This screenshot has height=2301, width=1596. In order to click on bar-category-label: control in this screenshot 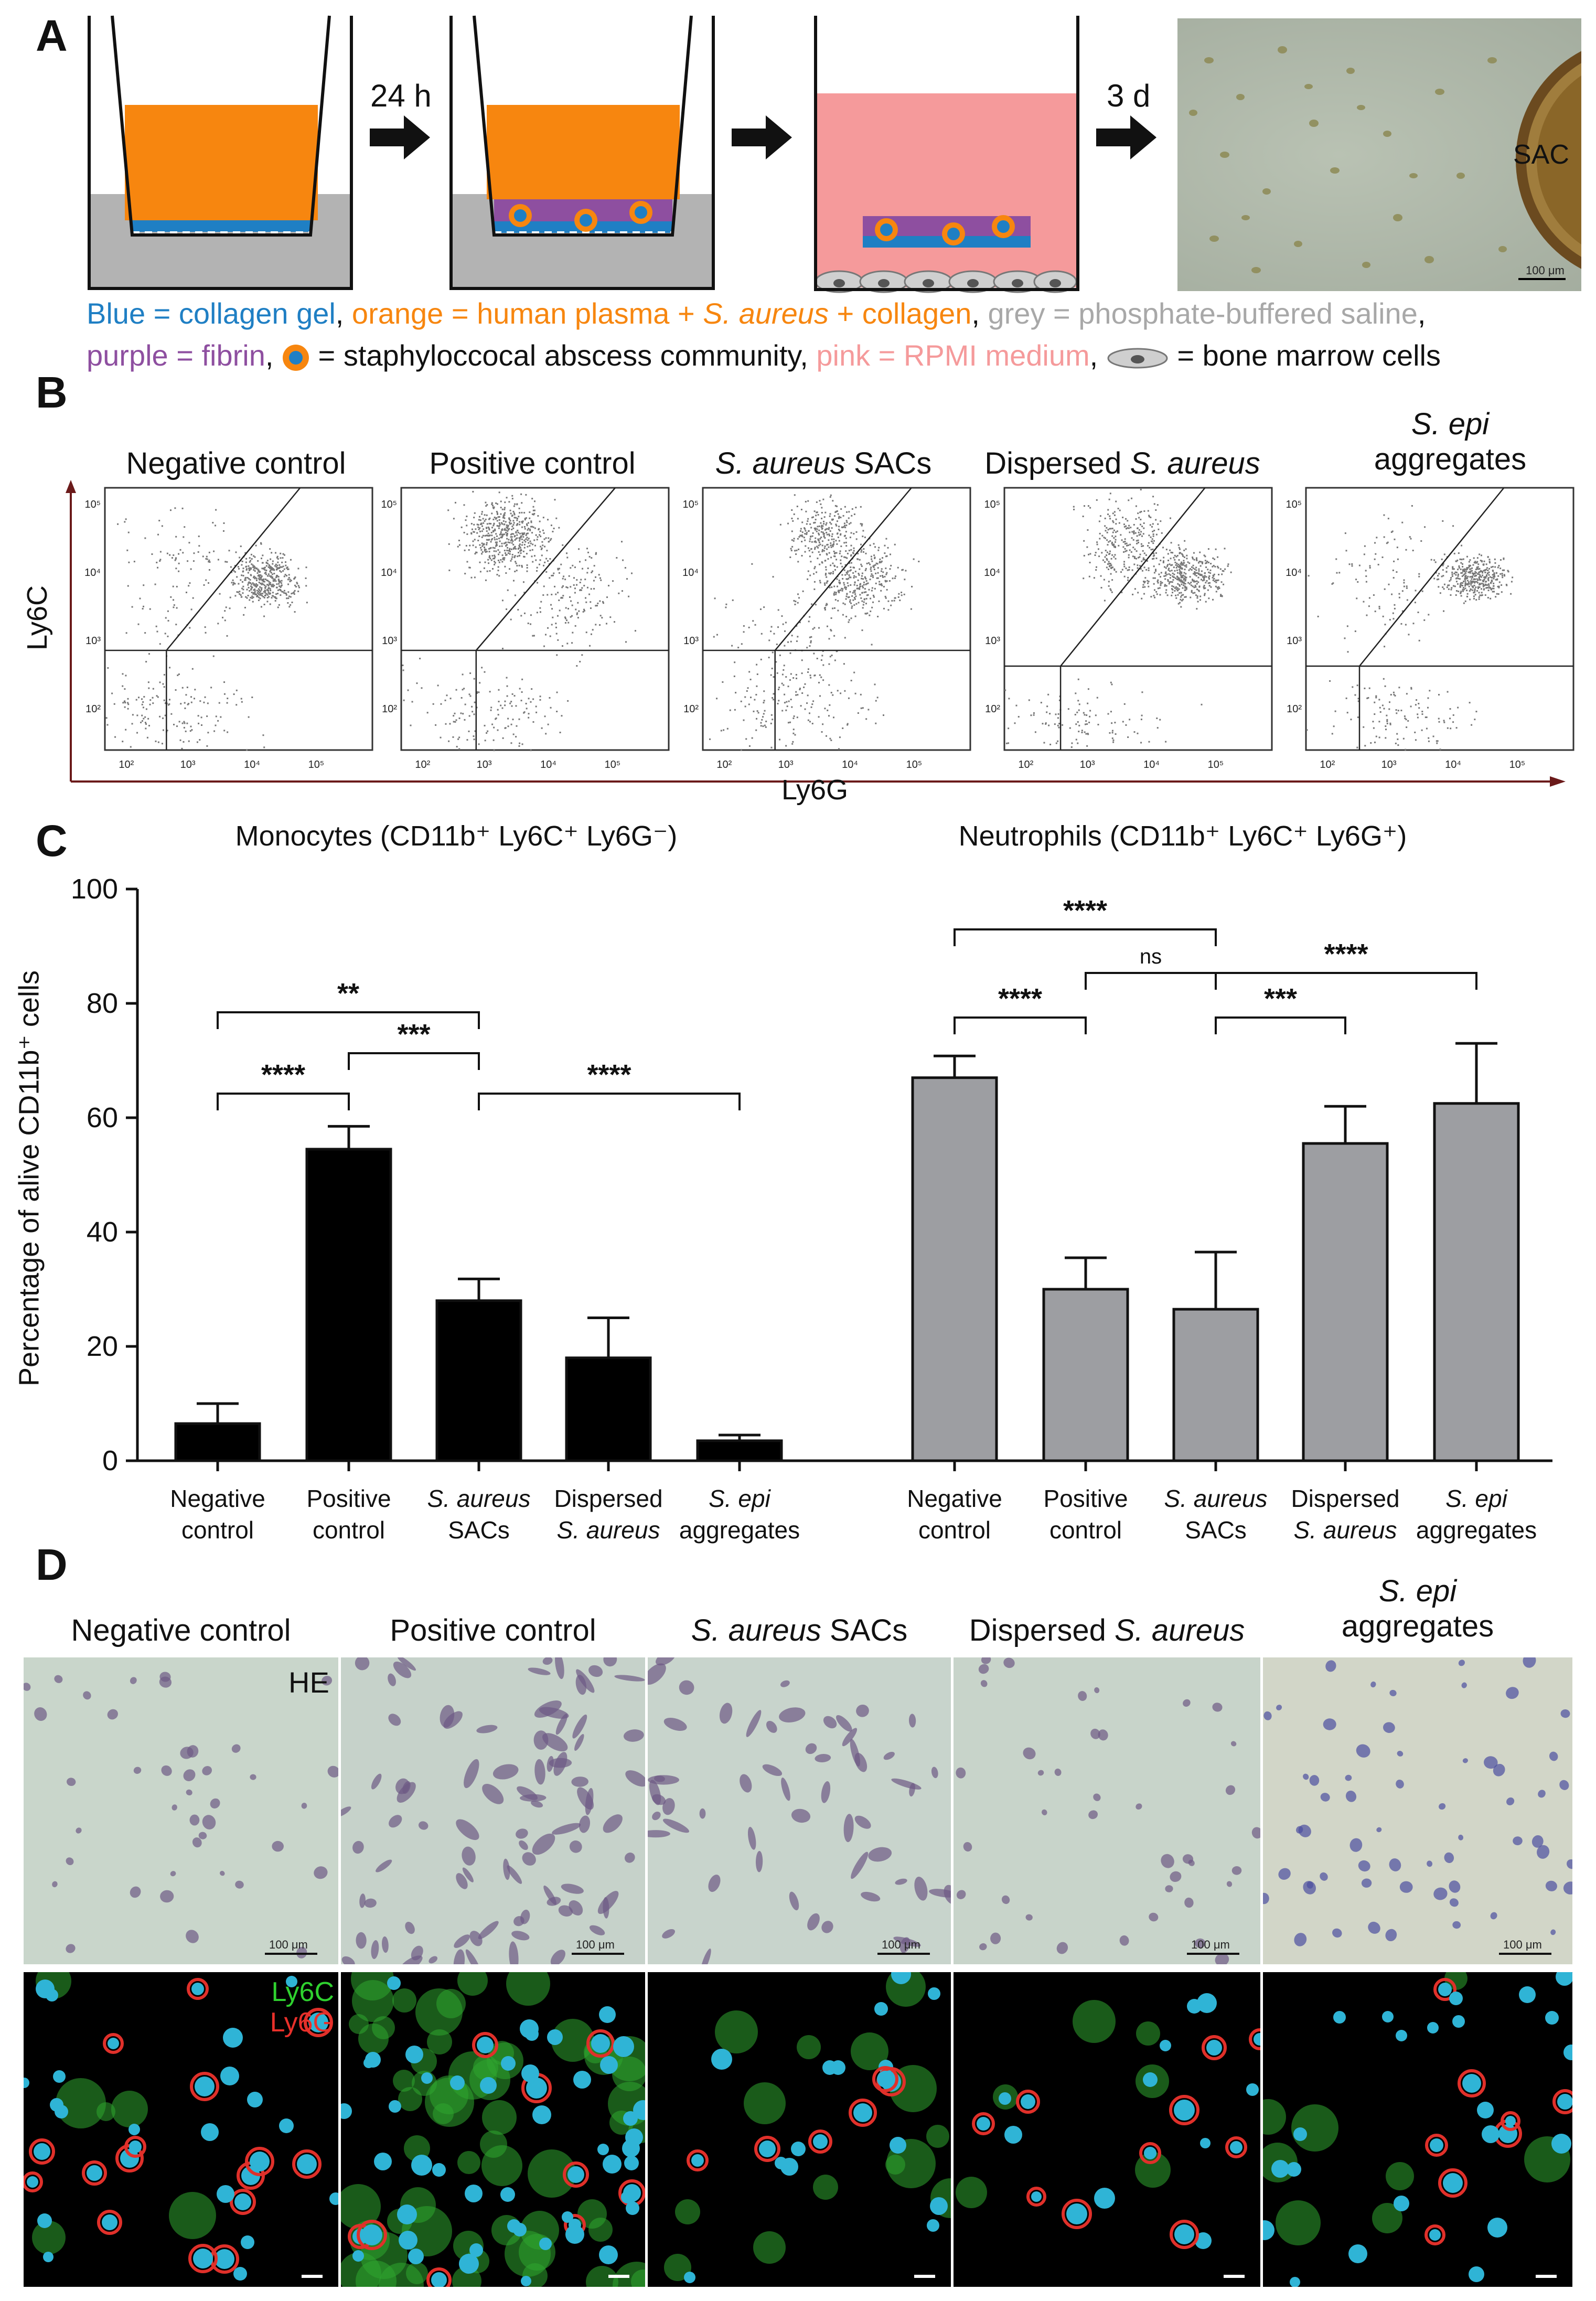, I will do `click(349, 1530)`.